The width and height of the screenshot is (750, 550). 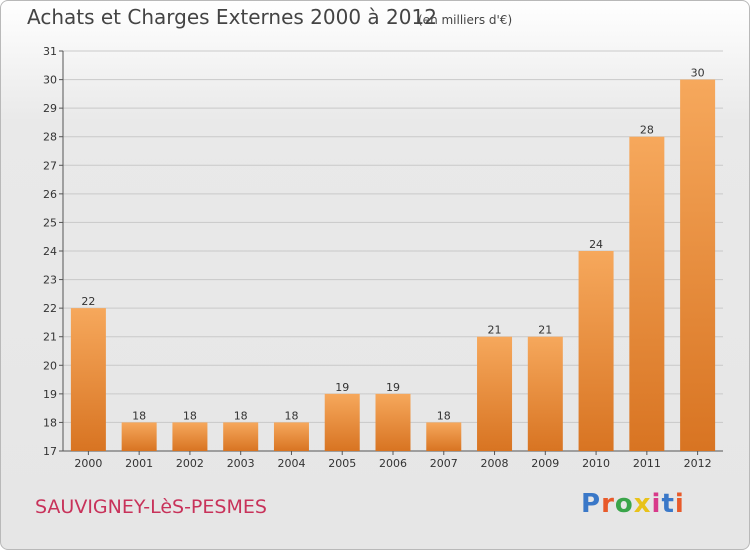 What do you see at coordinates (545, 393) in the screenshot?
I see `bar-2009` at bounding box center [545, 393].